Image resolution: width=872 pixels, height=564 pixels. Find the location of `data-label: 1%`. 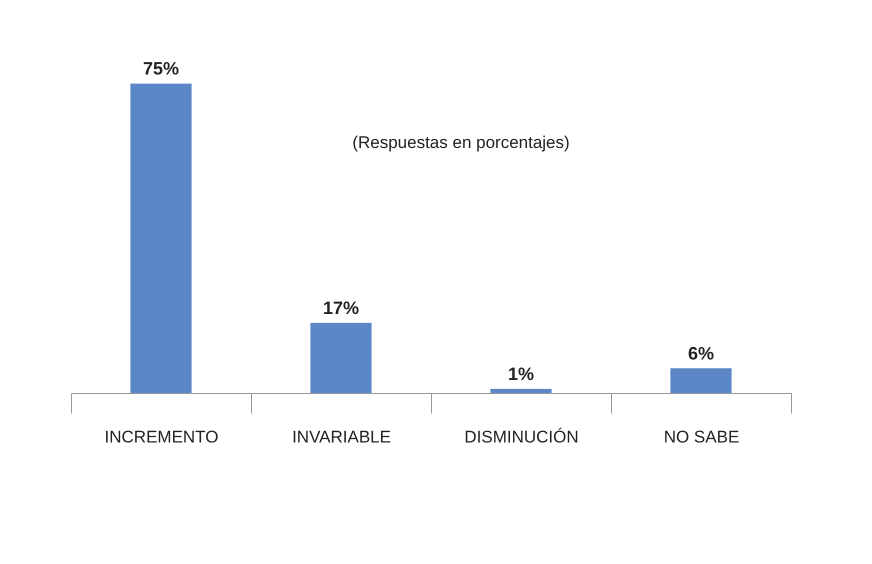

data-label: 1% is located at coordinates (521, 374).